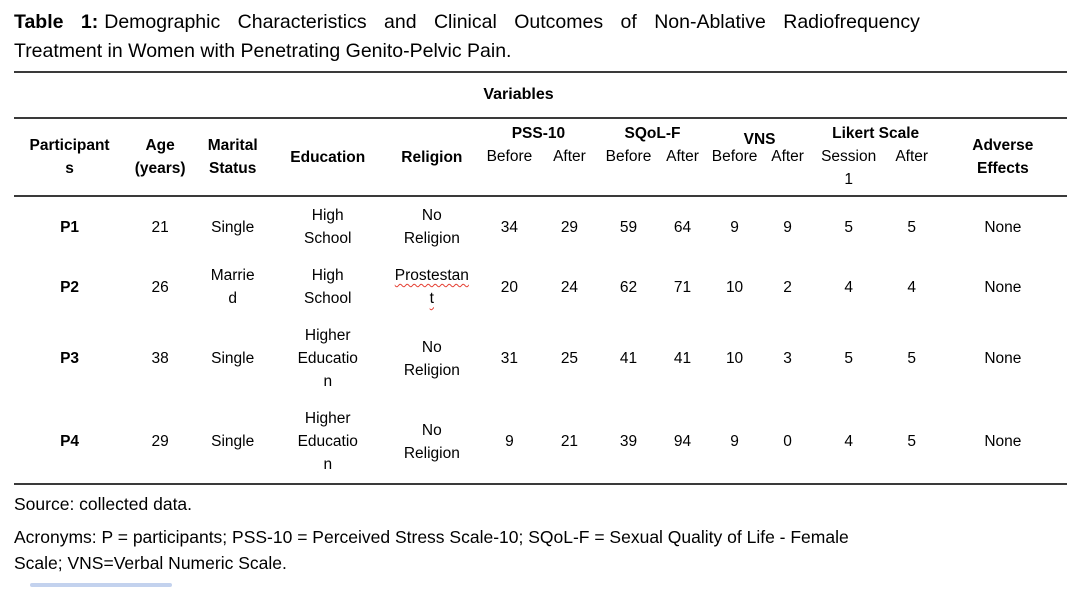 This screenshot has width=1080, height=590. I want to click on cell-vns_after: 2, so click(787, 287).